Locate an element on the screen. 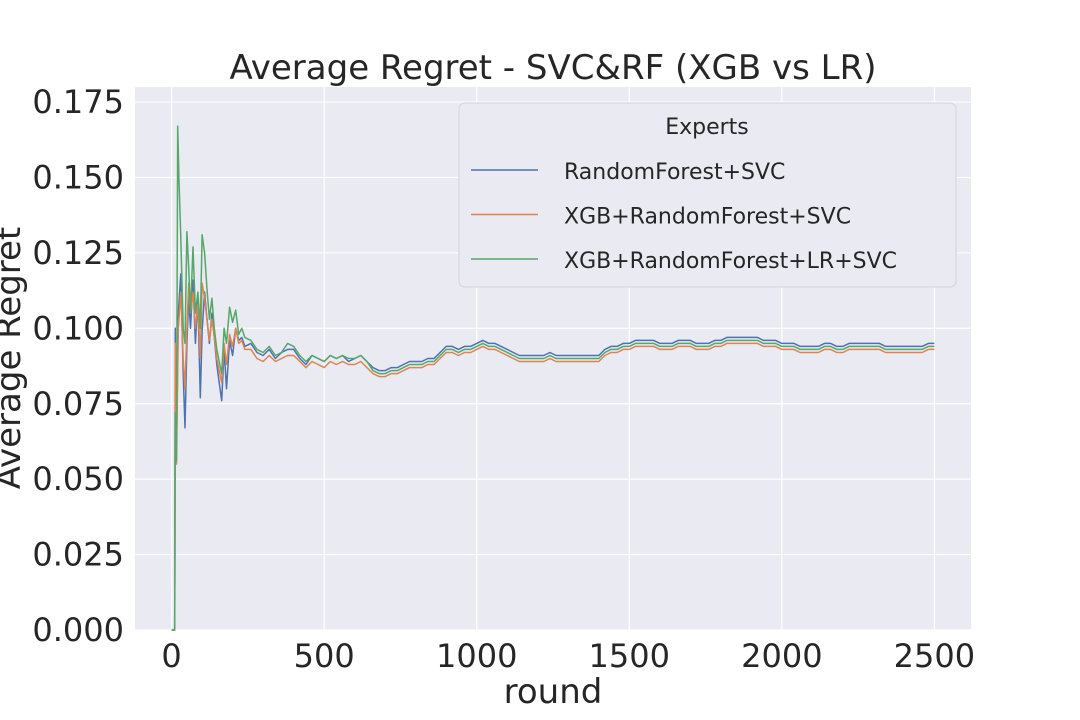  legend-label: RandomForest+SVC is located at coordinates (674, 172).